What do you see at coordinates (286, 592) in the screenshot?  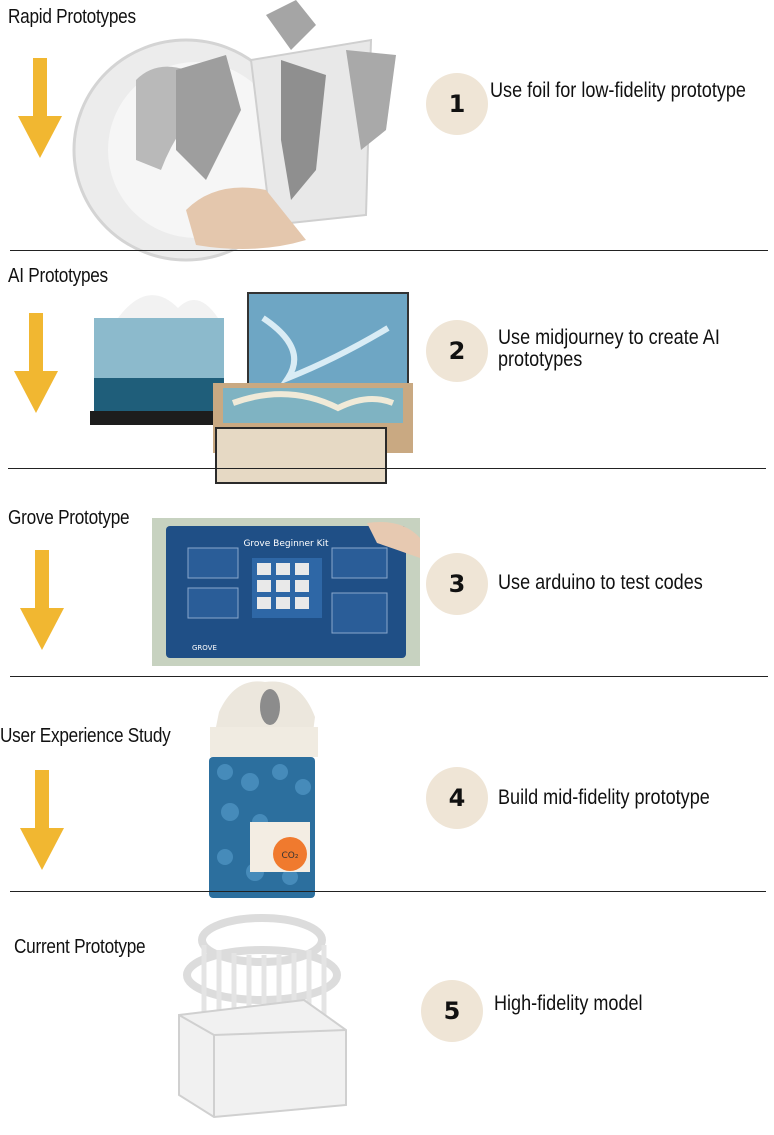 I see `grove-beginner-kit-photo: Grove Beginner Kit GROVE` at bounding box center [286, 592].